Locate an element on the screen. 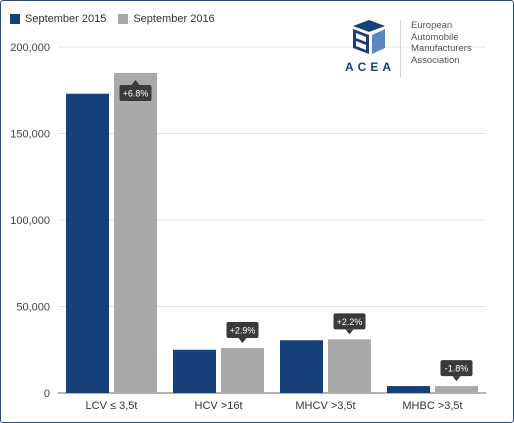 The height and width of the screenshot is (423, 514). legend-item-2016: September 2016 is located at coordinates (166, 19).